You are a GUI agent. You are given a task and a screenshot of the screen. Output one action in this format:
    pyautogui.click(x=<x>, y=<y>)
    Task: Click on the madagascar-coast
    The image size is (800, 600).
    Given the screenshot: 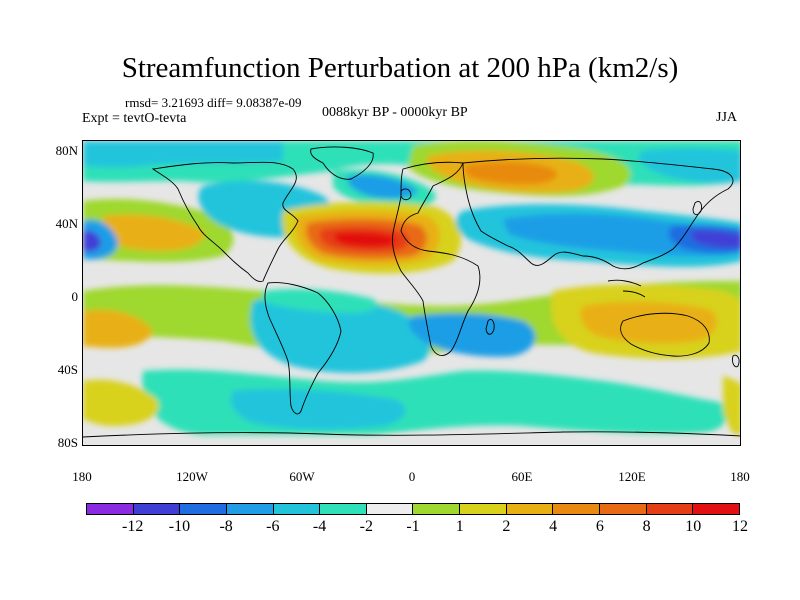 What is the action you would take?
    pyautogui.click(x=490, y=326)
    